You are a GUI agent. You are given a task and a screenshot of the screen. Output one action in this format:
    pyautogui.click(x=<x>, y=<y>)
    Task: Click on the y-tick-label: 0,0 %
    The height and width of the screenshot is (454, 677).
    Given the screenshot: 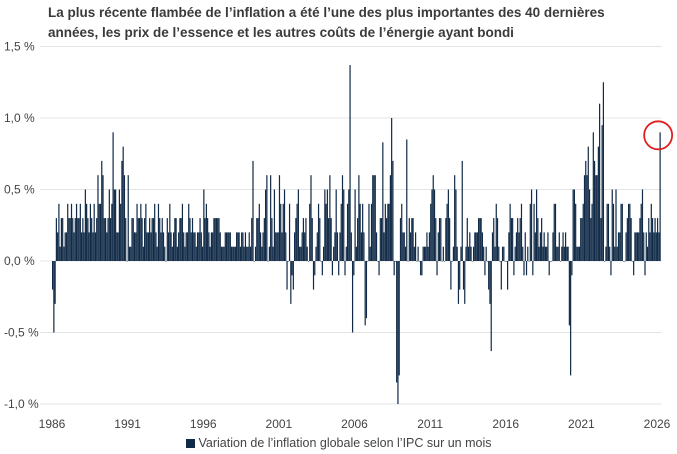 What is the action you would take?
    pyautogui.click(x=19, y=261)
    